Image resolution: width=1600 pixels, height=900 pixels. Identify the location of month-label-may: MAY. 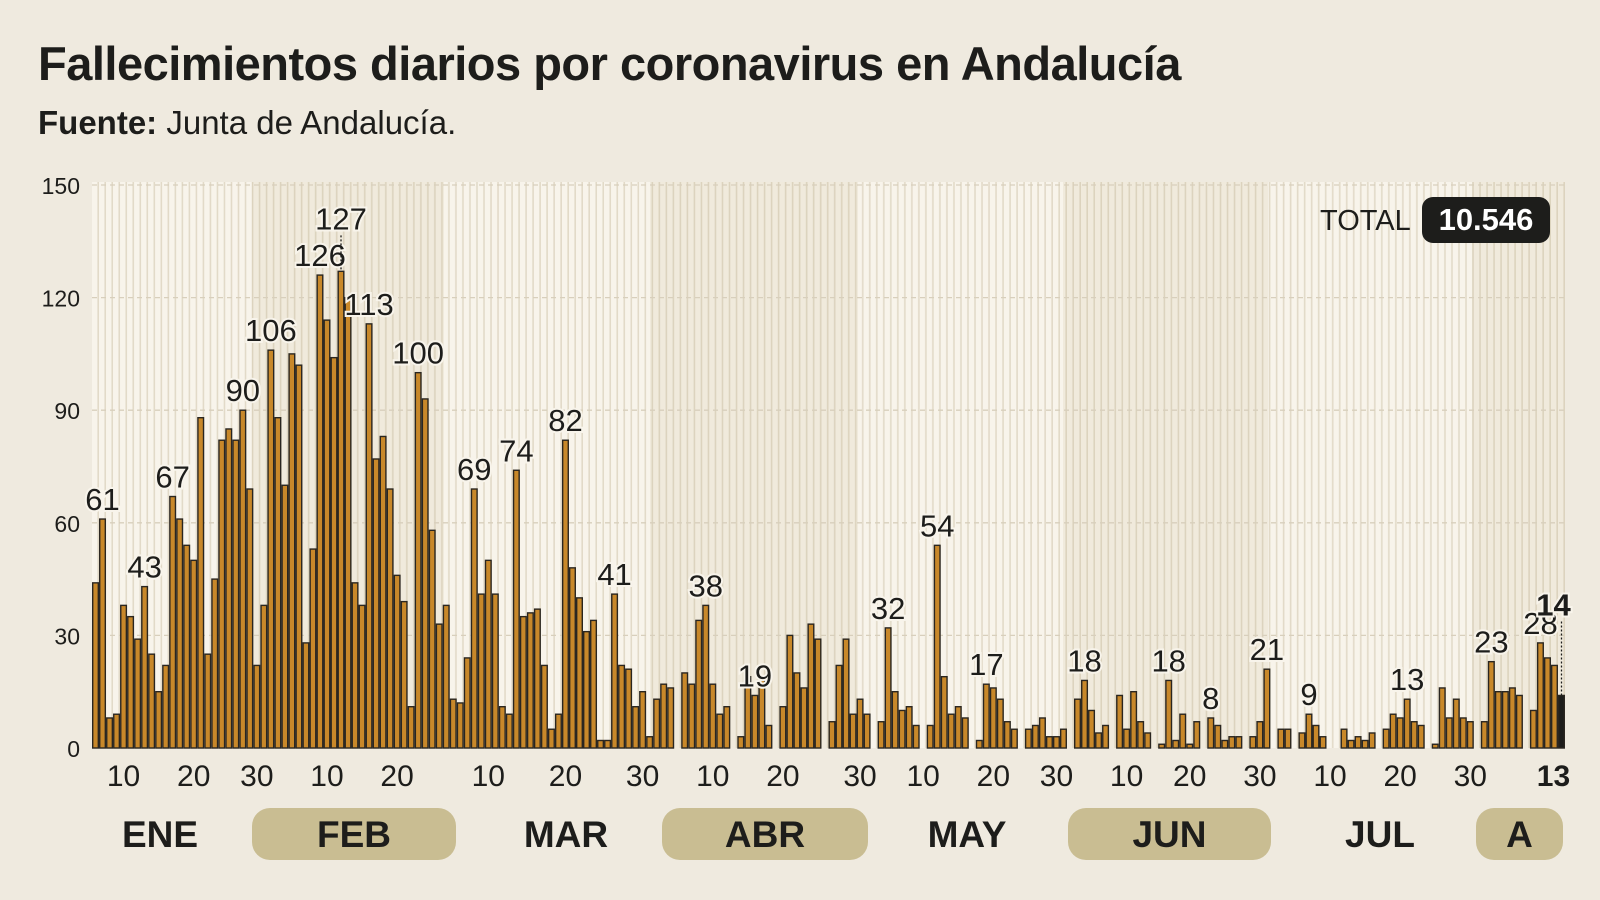
(967, 834).